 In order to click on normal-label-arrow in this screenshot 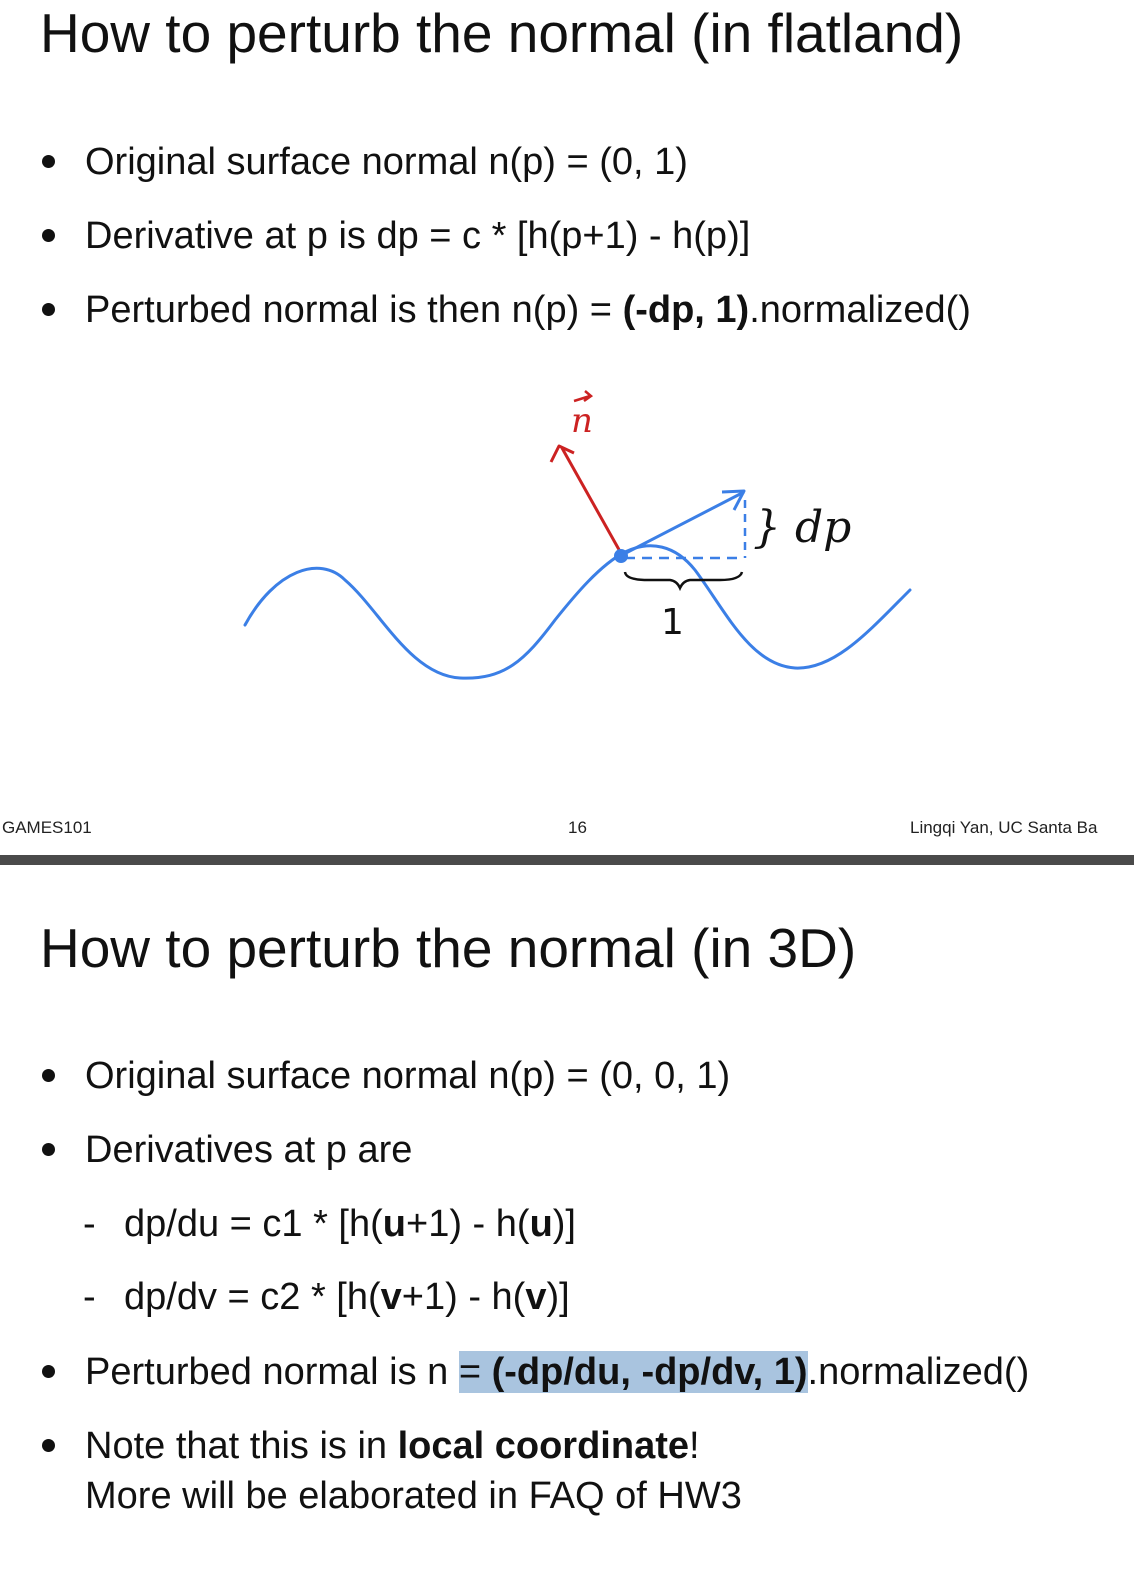, I will do `click(583, 396)`.